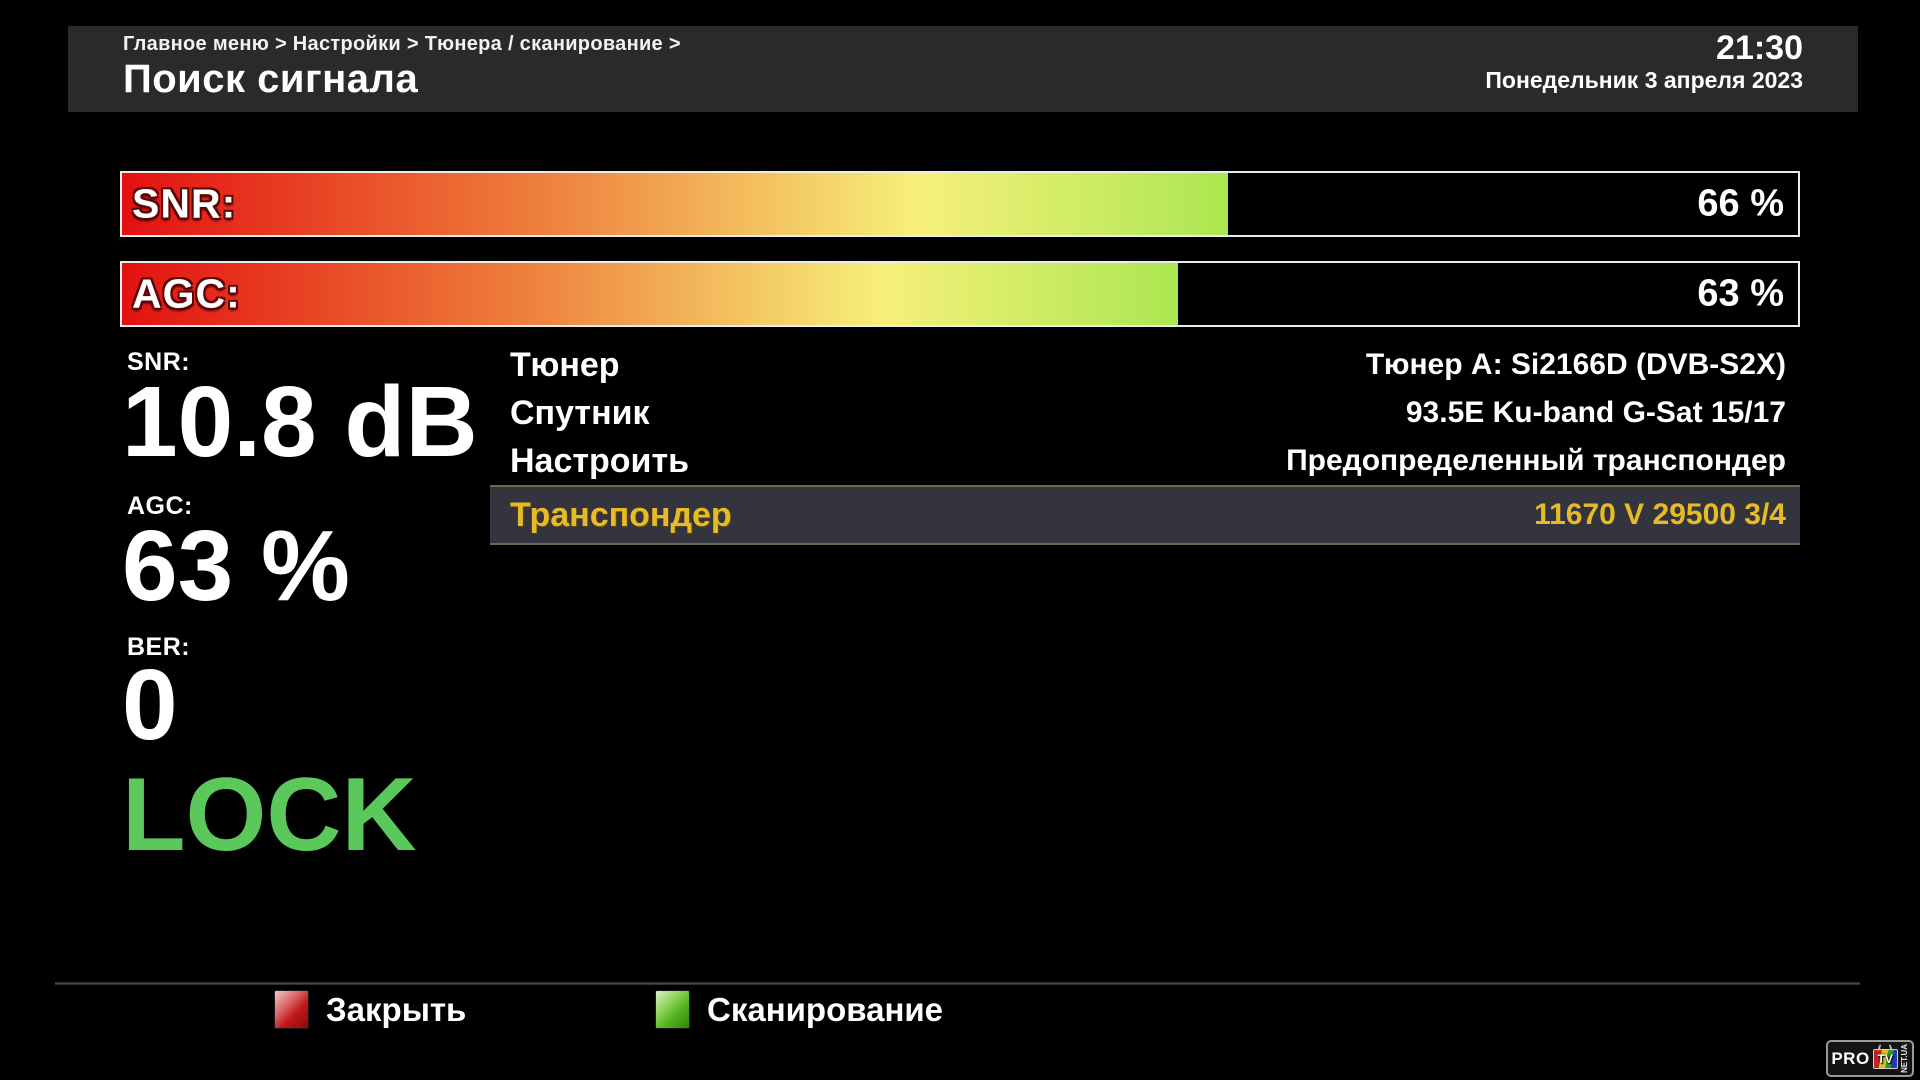  What do you see at coordinates (150, 705) in the screenshot?
I see `ber-stat-value: 0` at bounding box center [150, 705].